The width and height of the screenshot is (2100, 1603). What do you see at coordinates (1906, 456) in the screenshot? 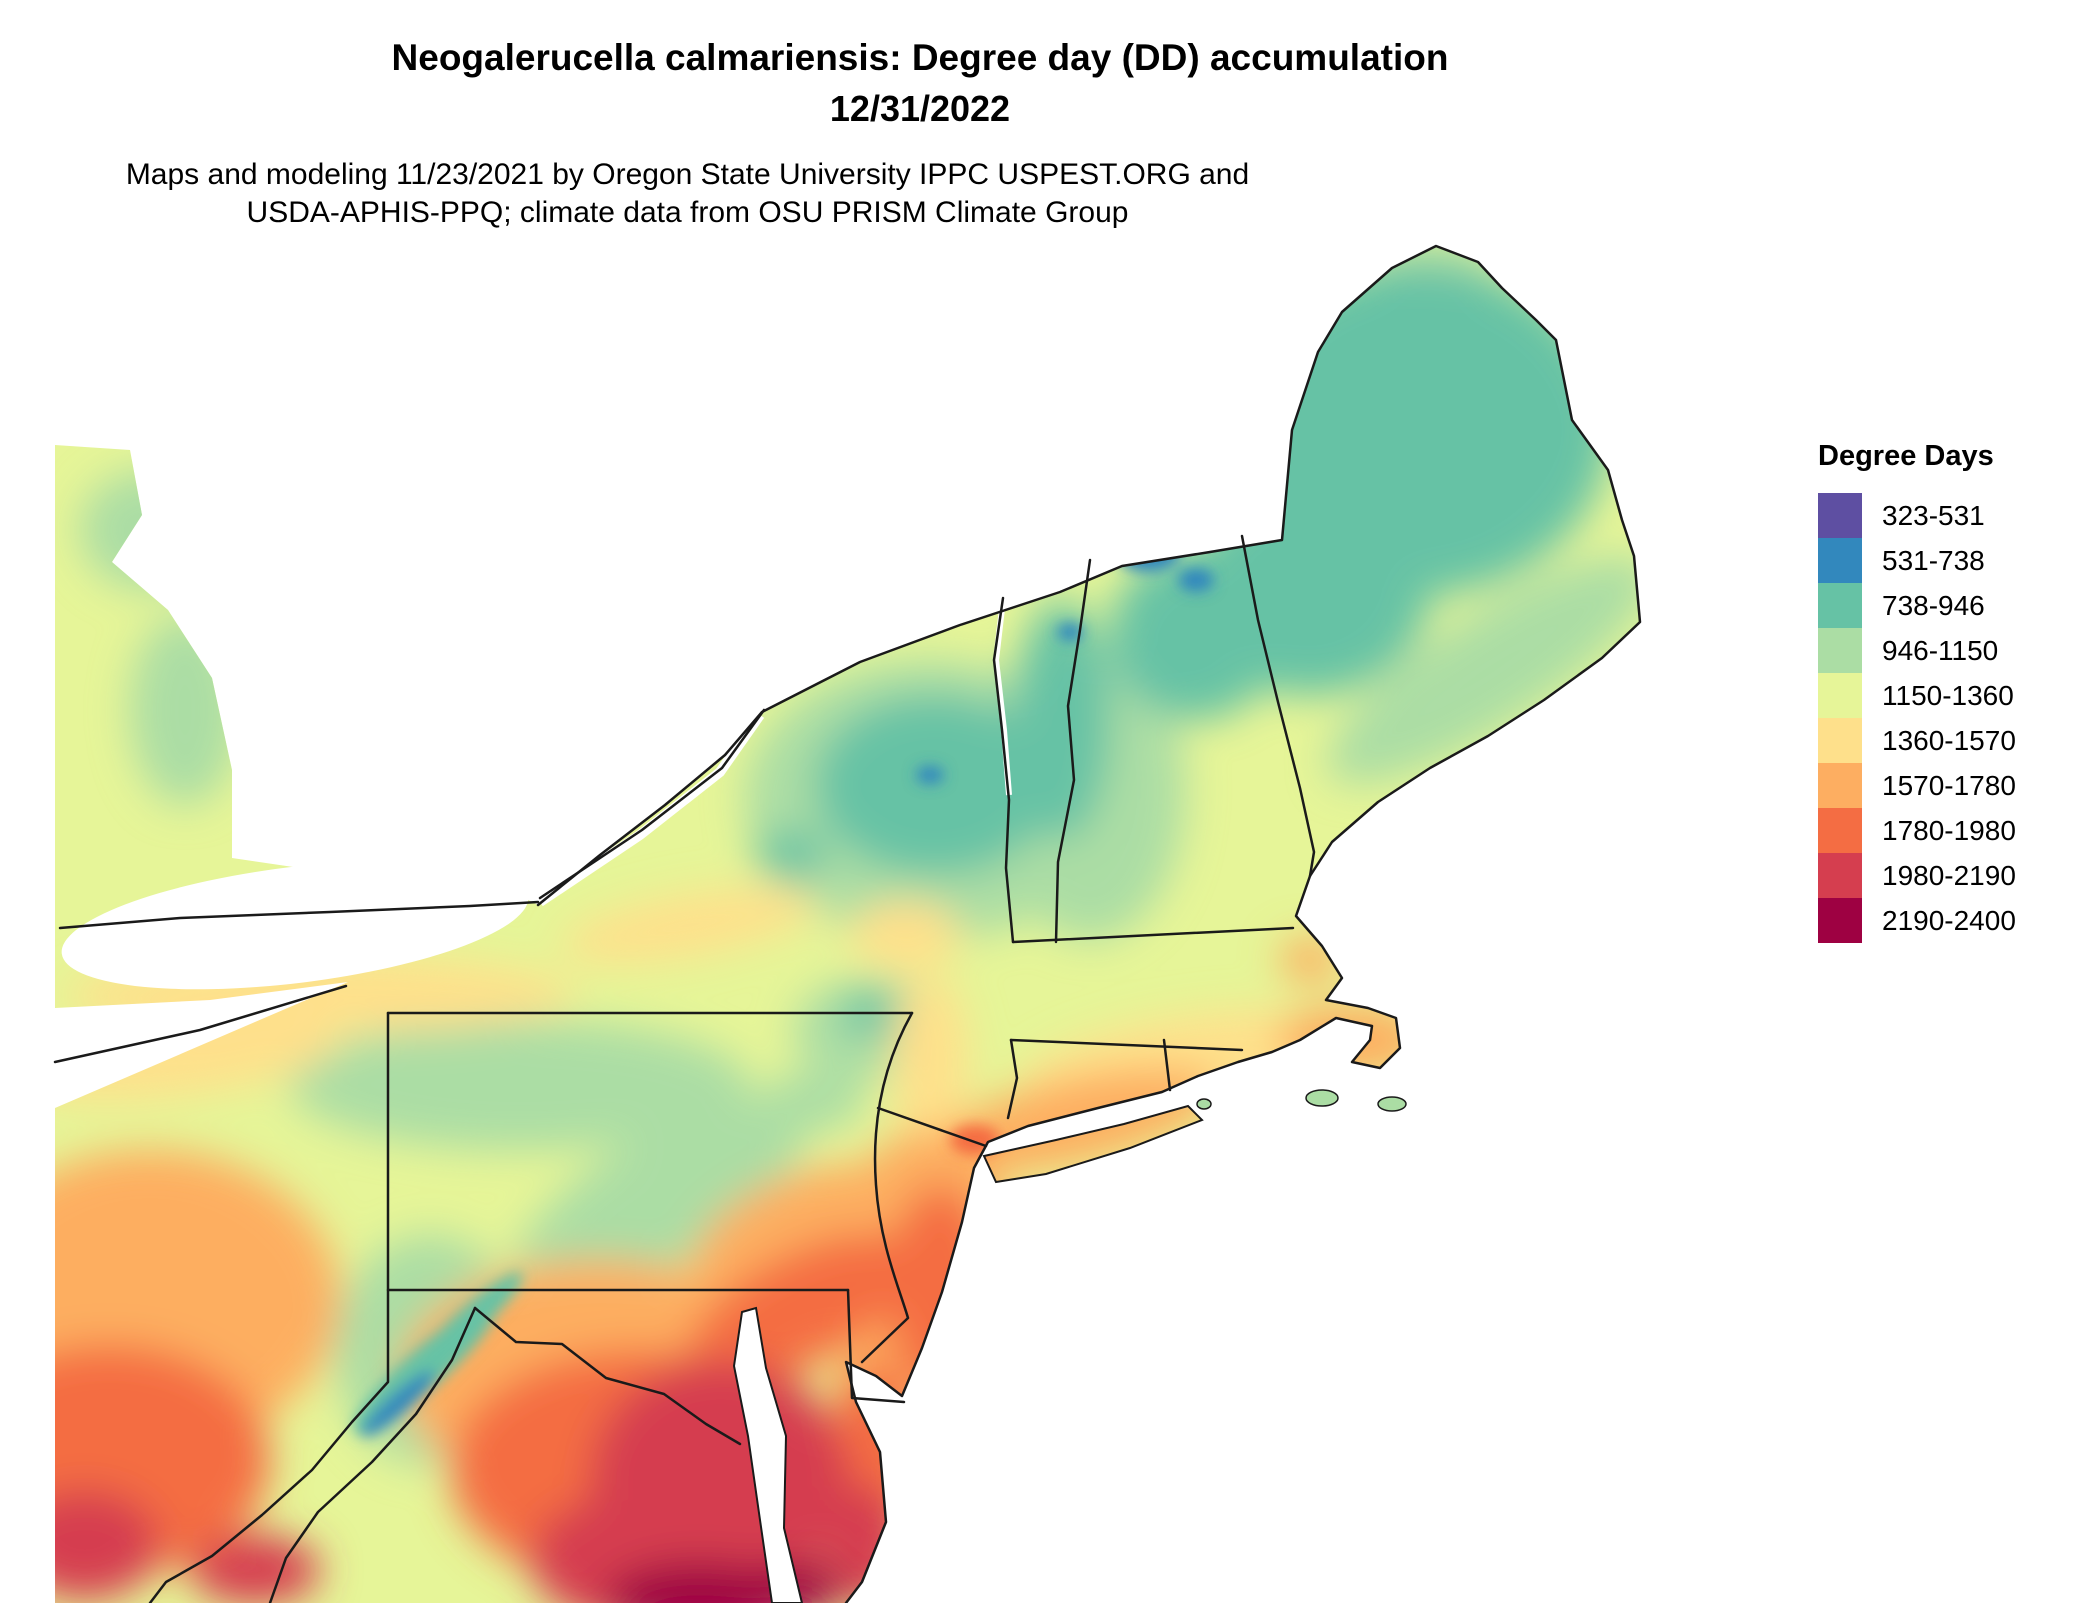
I see `legend-title: Degree Days` at bounding box center [1906, 456].